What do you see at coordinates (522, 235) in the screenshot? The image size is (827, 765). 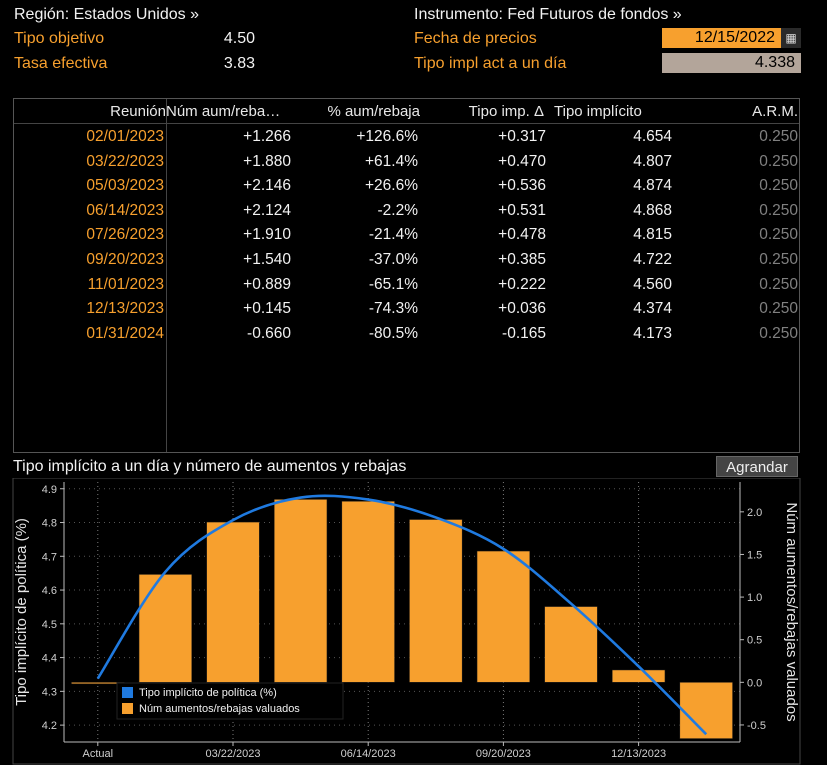 I see `cell-rate-delta: +0.478` at bounding box center [522, 235].